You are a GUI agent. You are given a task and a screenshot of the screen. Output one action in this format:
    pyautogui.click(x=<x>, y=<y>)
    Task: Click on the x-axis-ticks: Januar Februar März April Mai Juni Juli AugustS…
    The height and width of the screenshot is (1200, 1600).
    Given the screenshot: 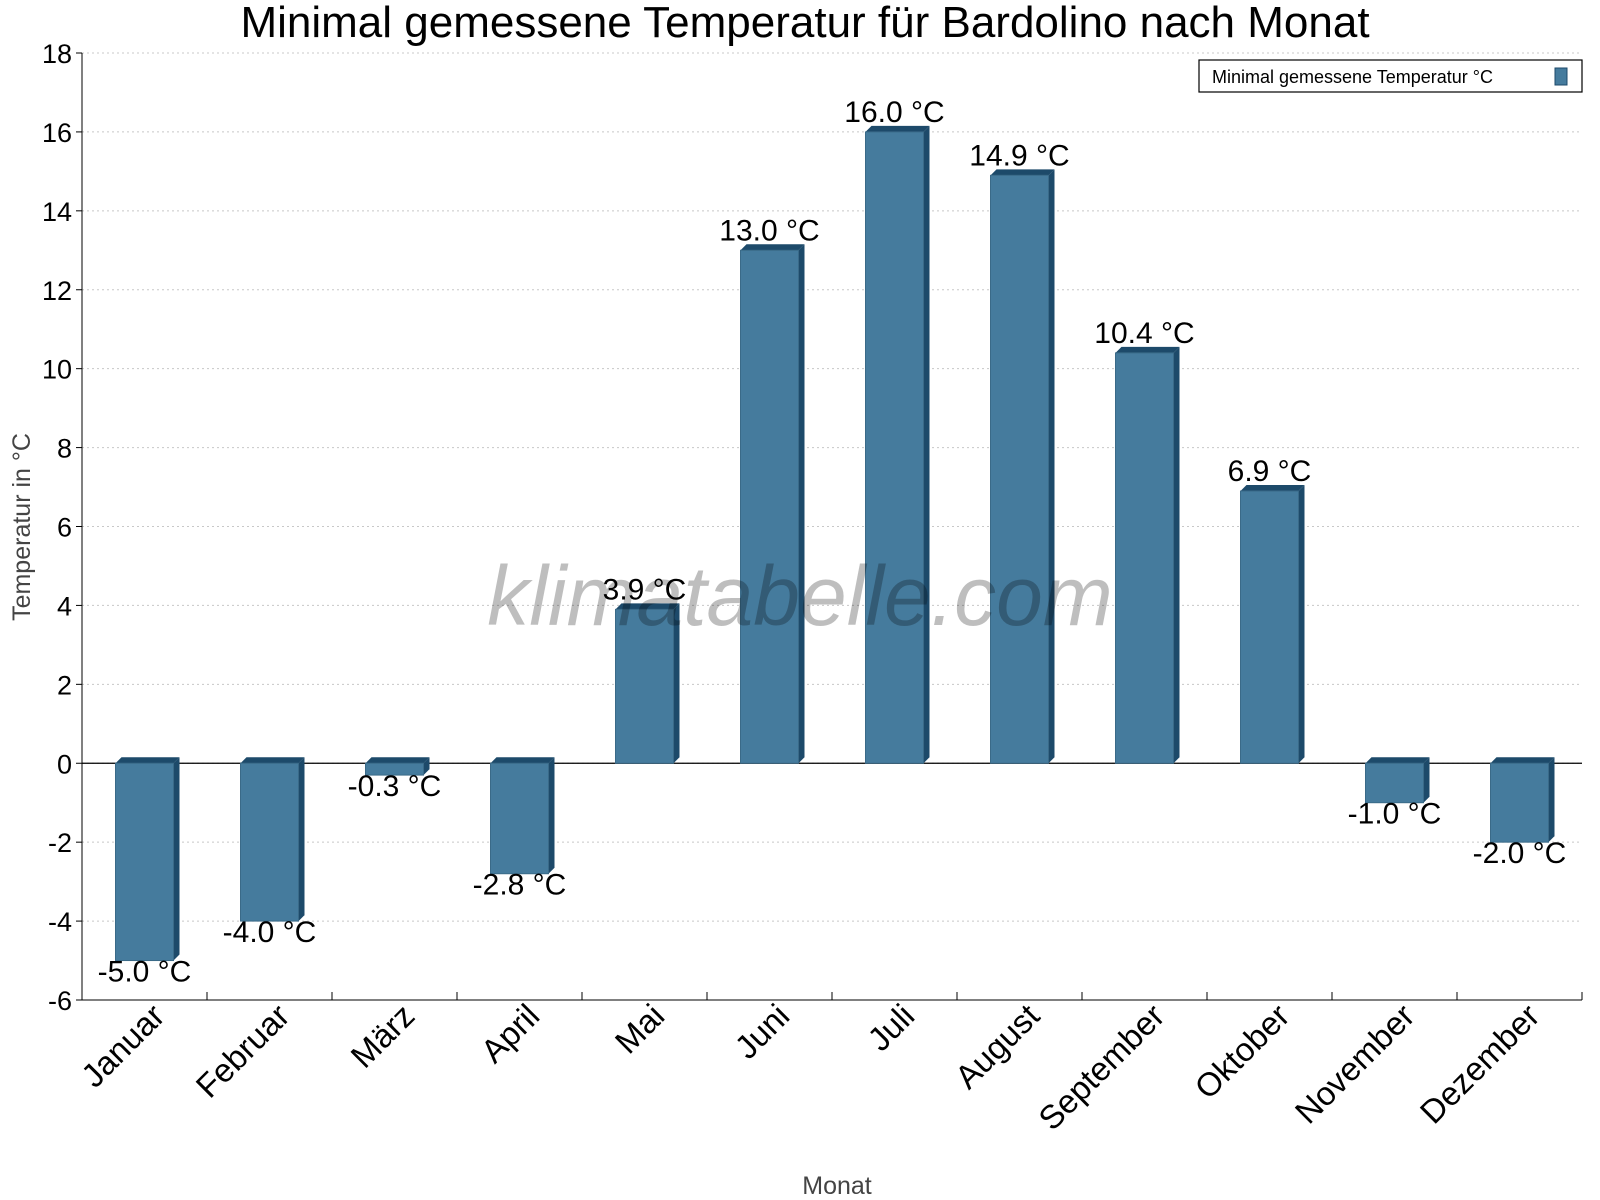 What is the action you would take?
    pyautogui.click(x=828, y=1064)
    